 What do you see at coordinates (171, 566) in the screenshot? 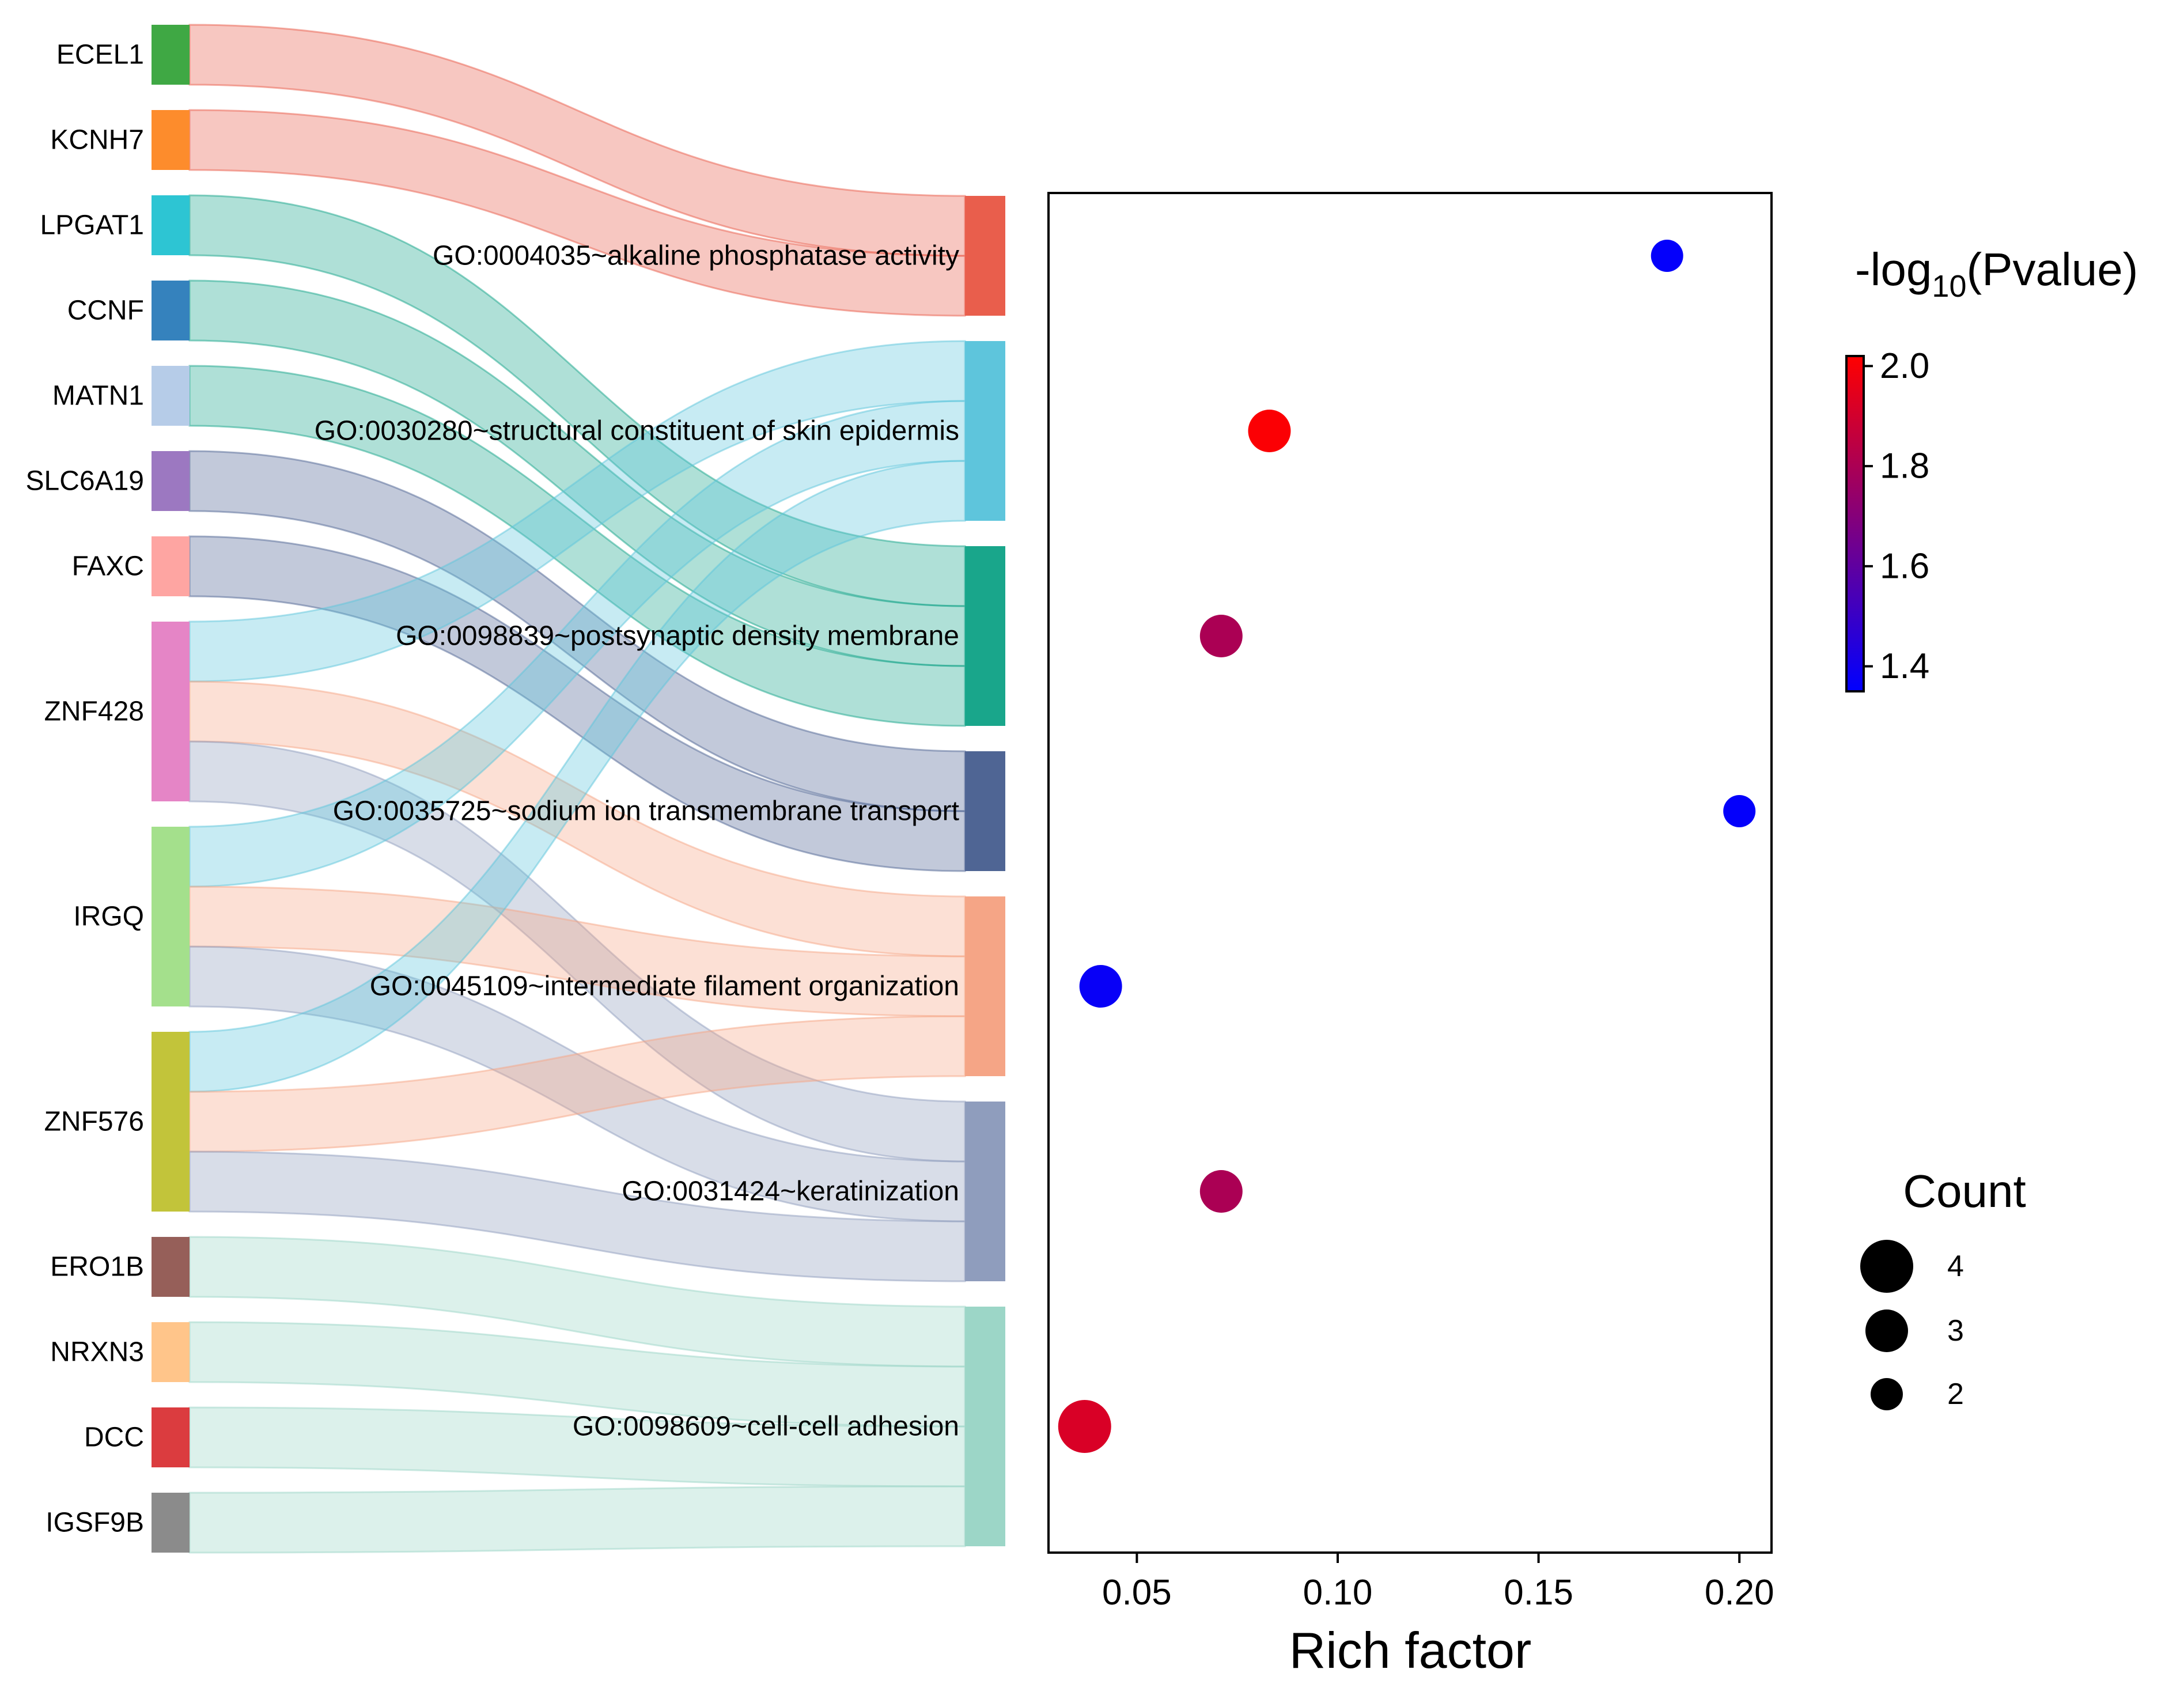
I see `gene-node-faxc` at bounding box center [171, 566].